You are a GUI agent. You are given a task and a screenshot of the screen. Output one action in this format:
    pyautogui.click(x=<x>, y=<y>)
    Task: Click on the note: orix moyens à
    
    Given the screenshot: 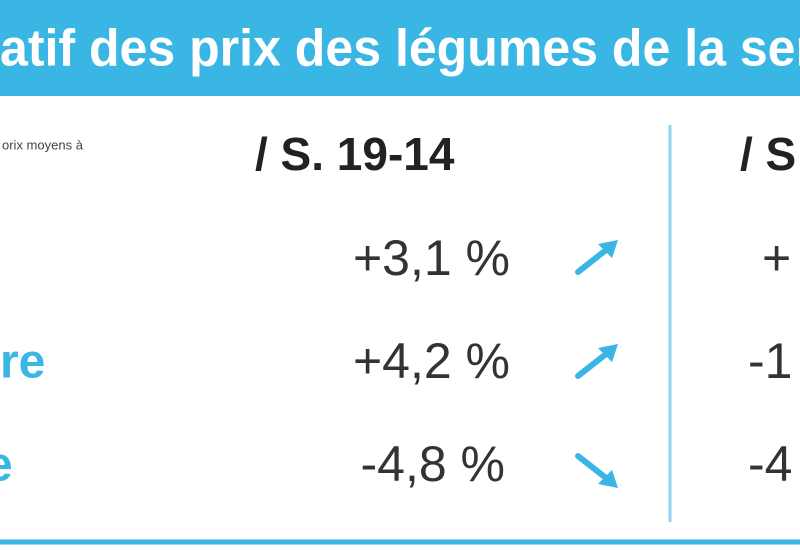 What is the action you would take?
    pyautogui.click(x=43, y=144)
    